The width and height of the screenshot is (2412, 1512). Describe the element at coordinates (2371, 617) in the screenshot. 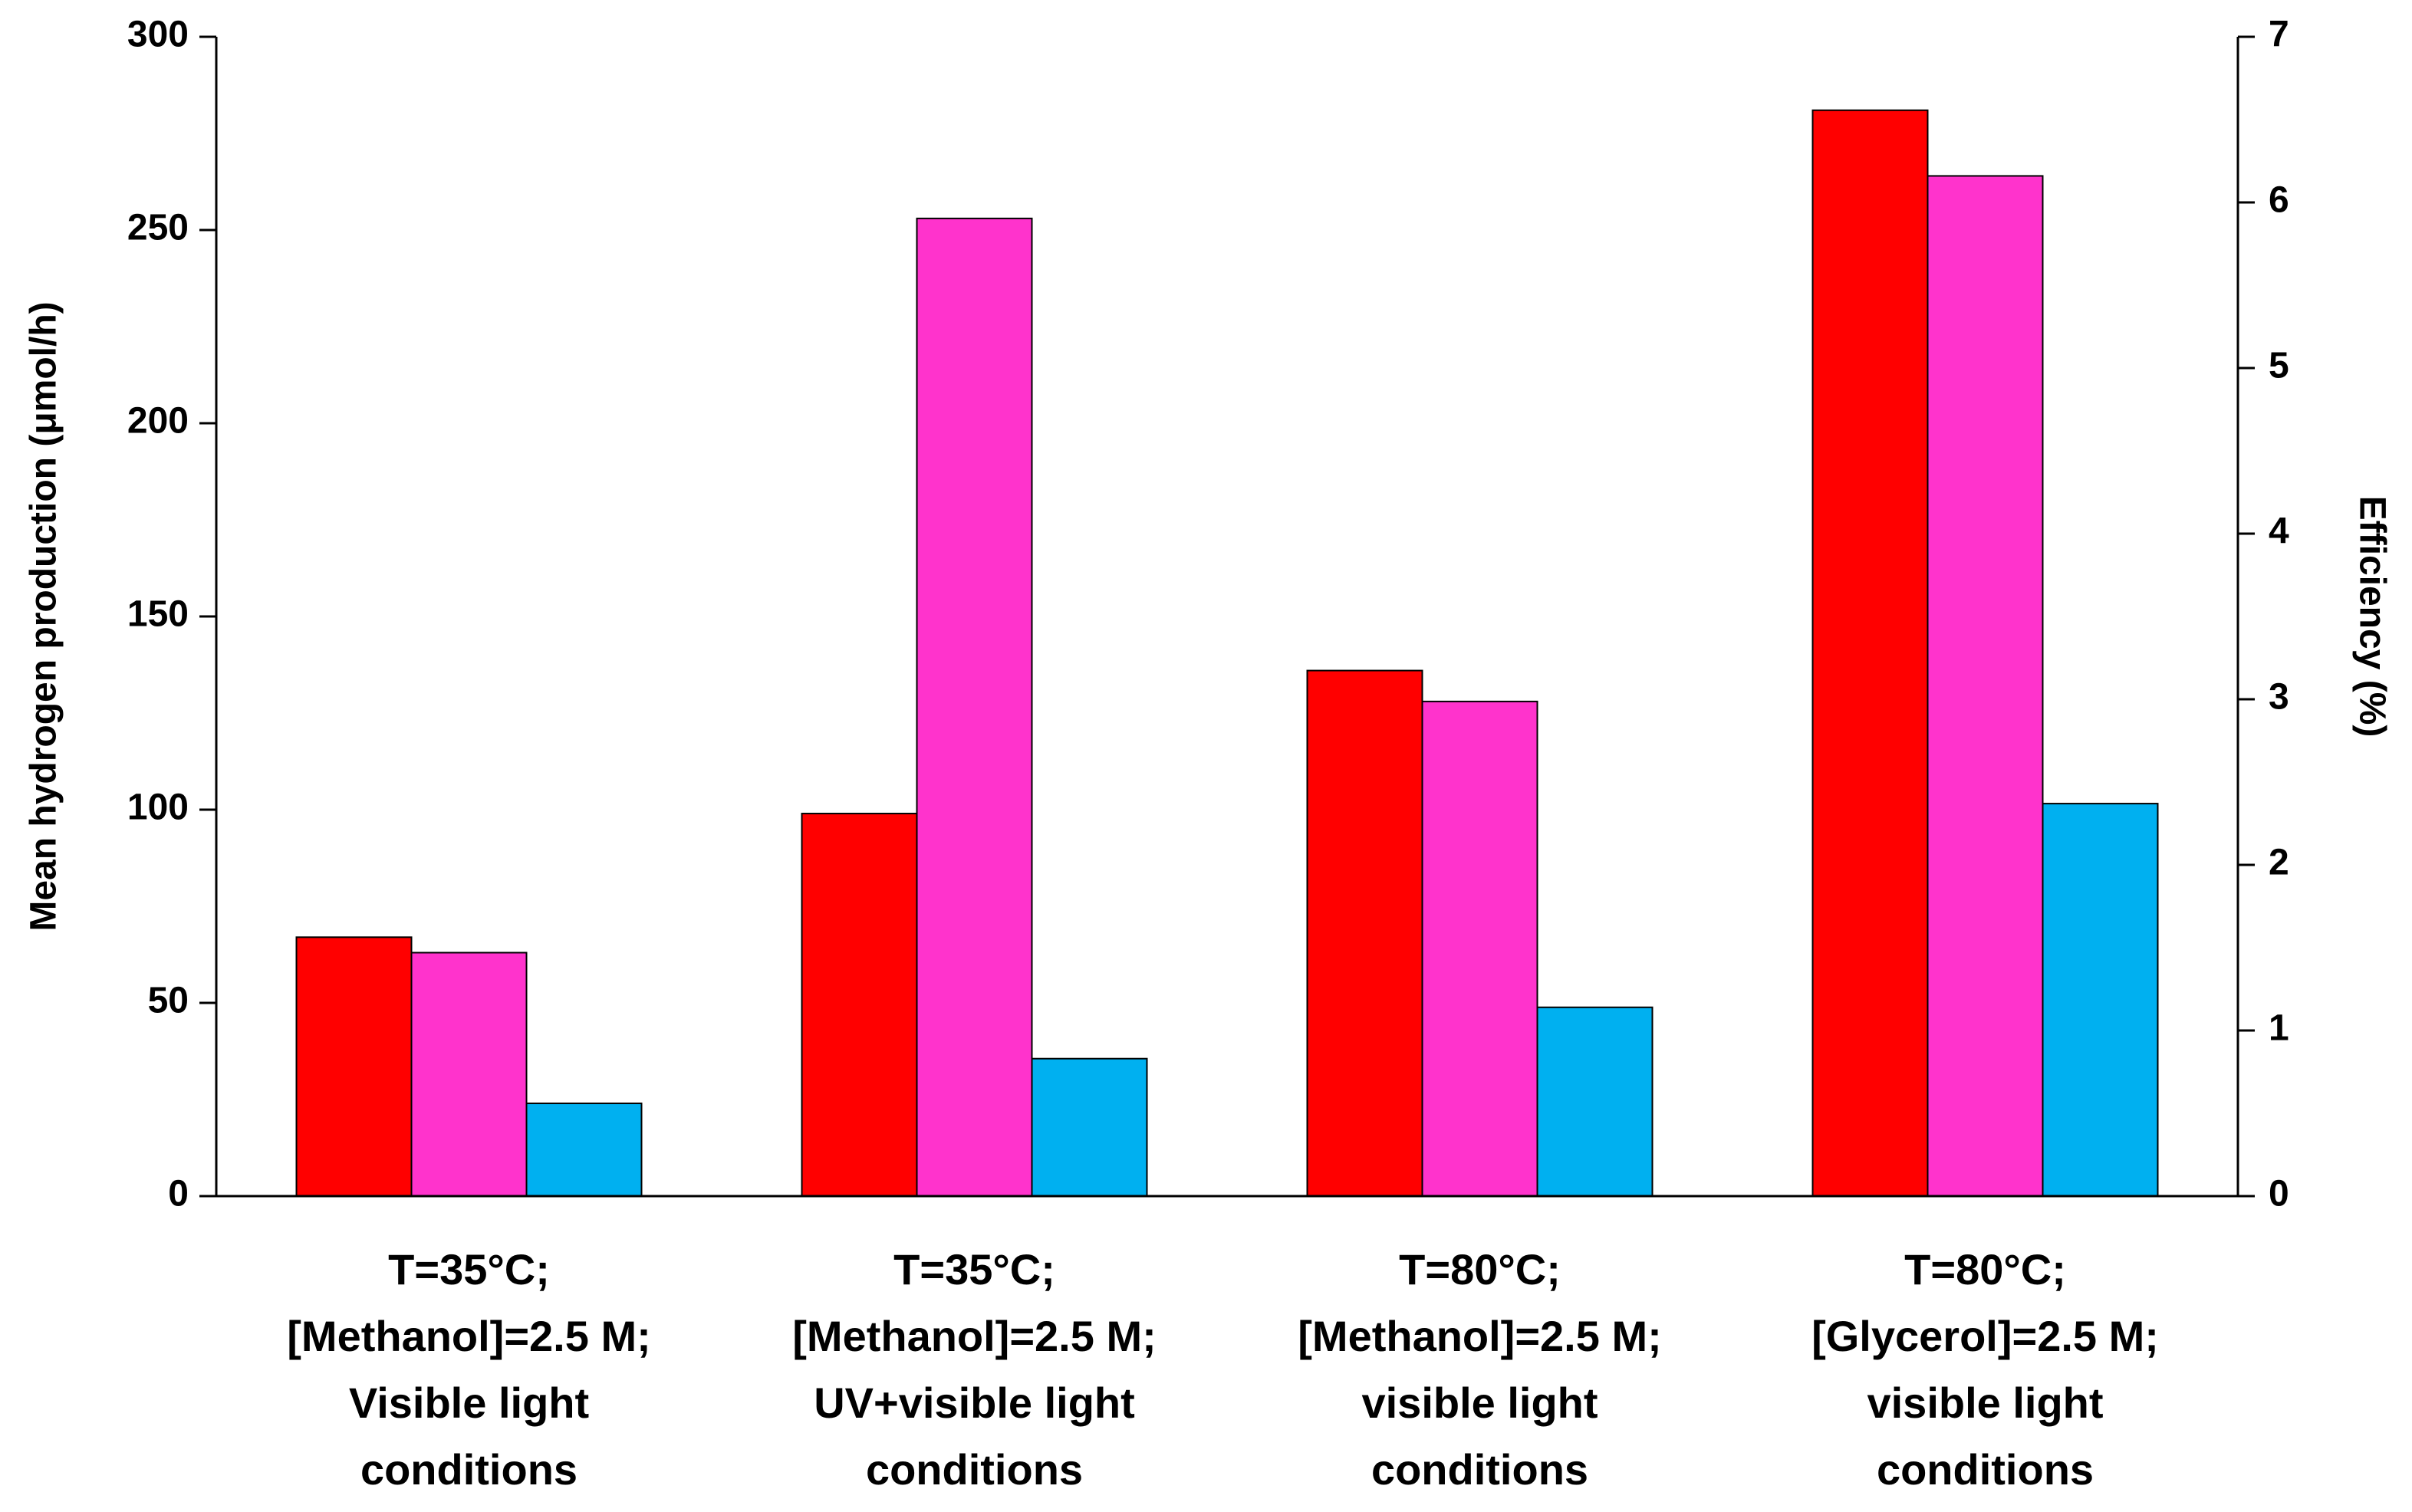

I see `y2-axis-label: Efficiency (%)` at that location.